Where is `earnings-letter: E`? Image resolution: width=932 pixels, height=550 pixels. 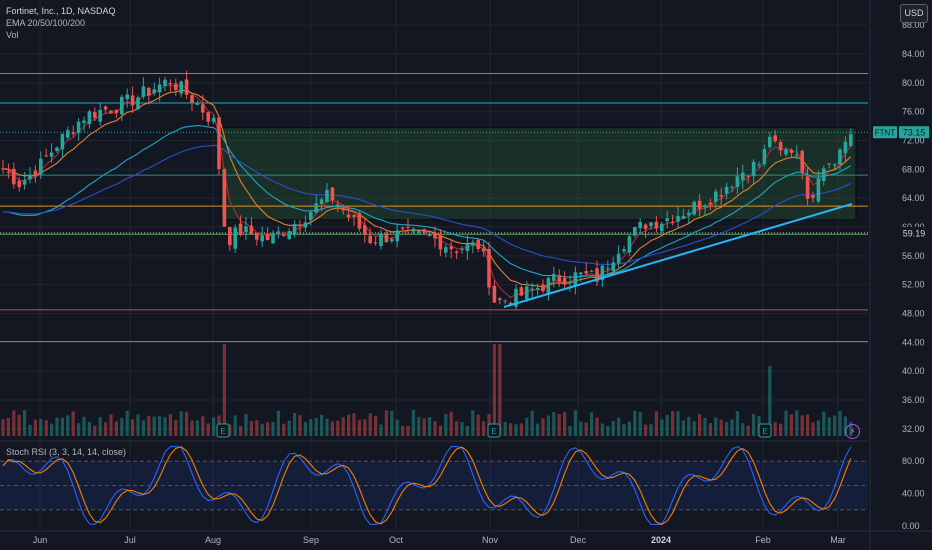
earnings-letter: E is located at coordinates (493, 431).